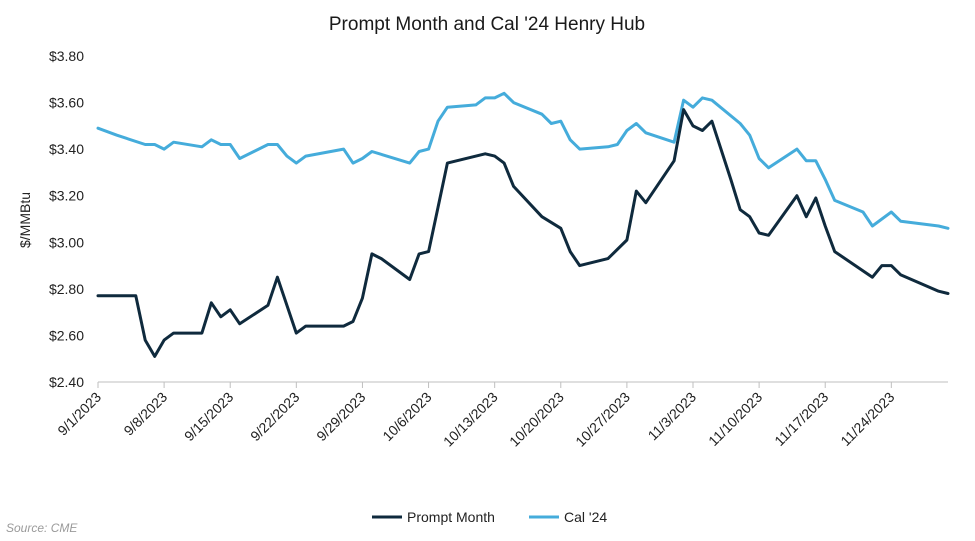 Image resolution: width=975 pixels, height=541 pixels. I want to click on x-tick-label: 9/22/2023, so click(275, 417).